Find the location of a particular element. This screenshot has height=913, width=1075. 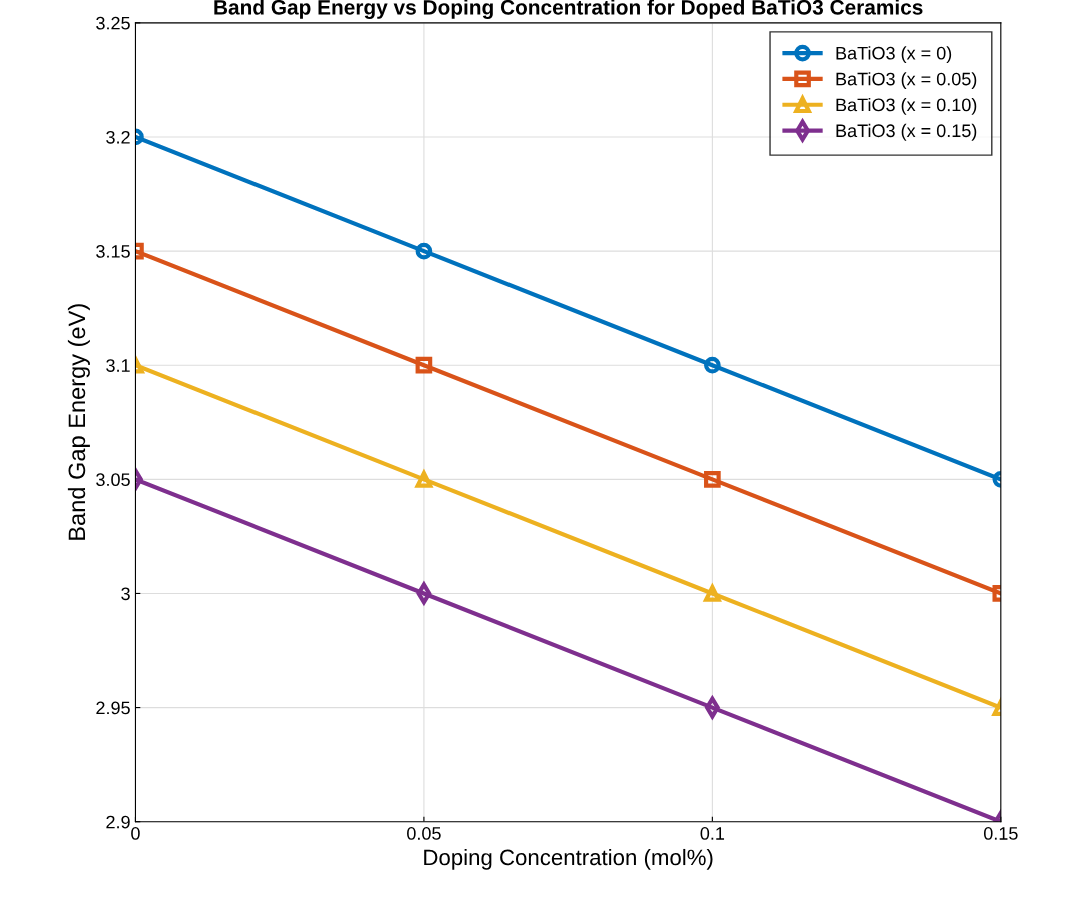

legend-label: BaTiO3 (x = 0.15) is located at coordinates (906, 132).